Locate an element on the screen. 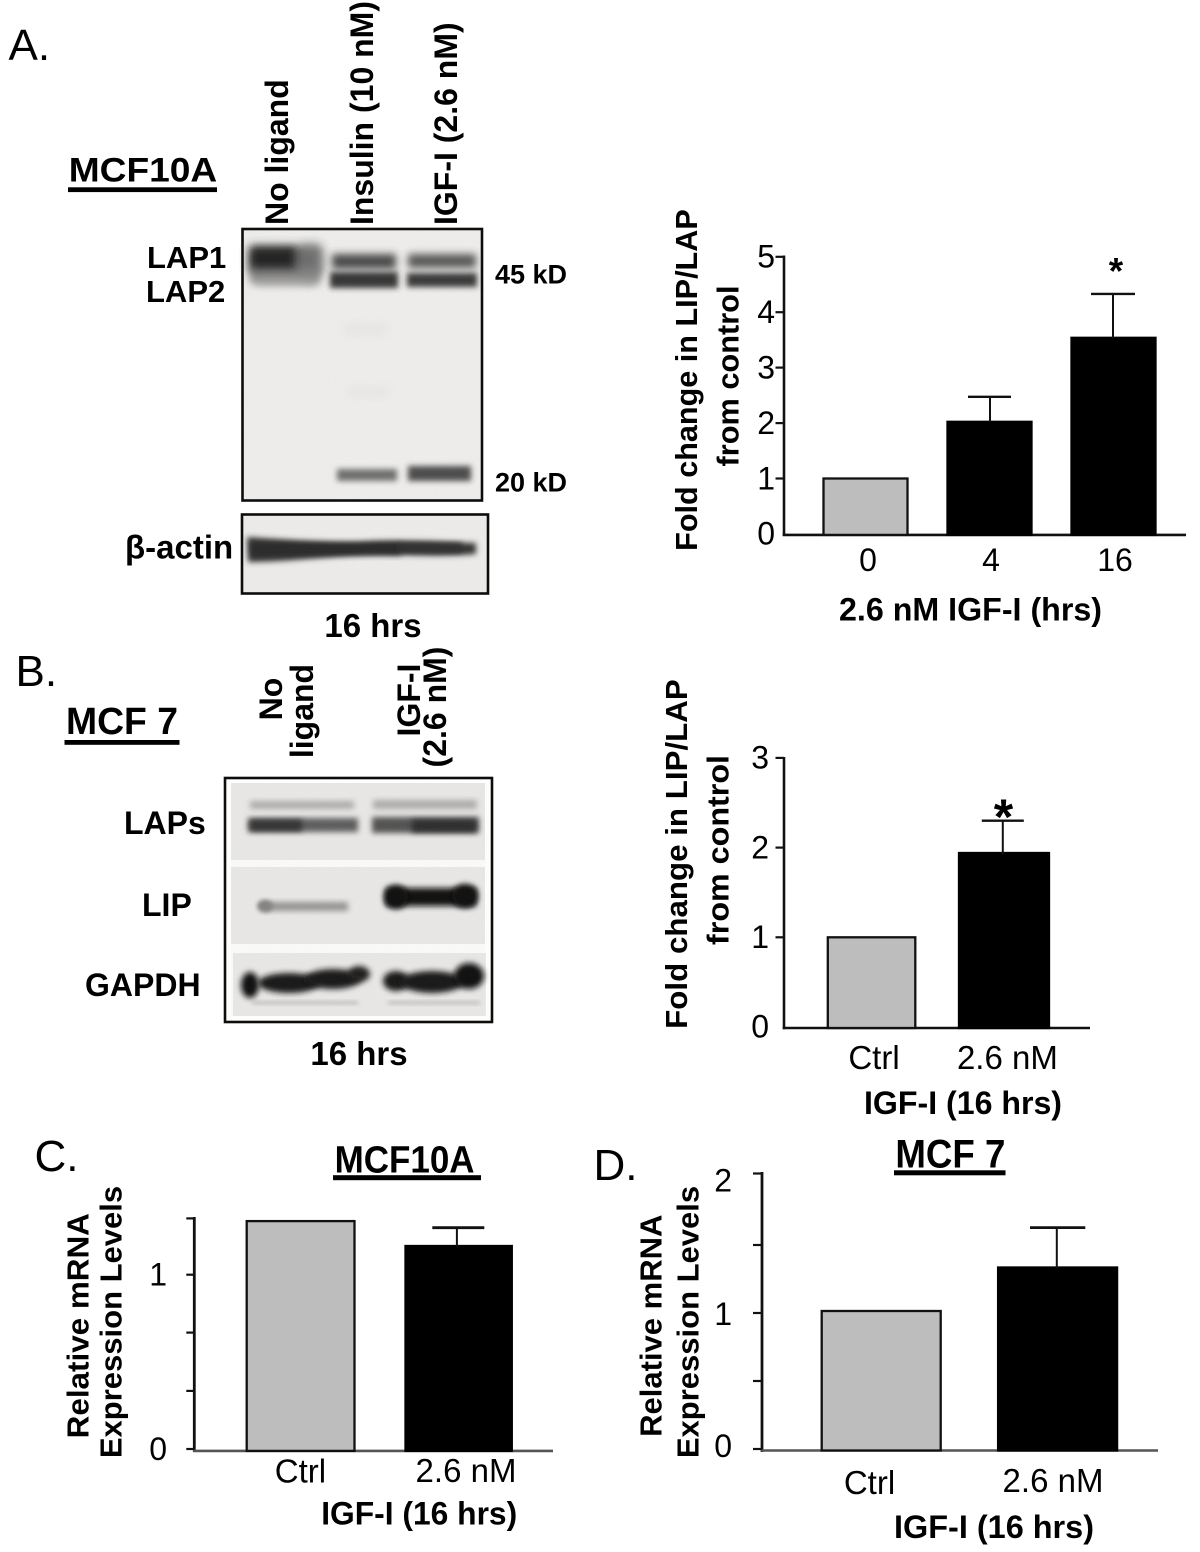 The width and height of the screenshot is (1200, 1552). svg-text: LAP1 is located at coordinates (186, 257).